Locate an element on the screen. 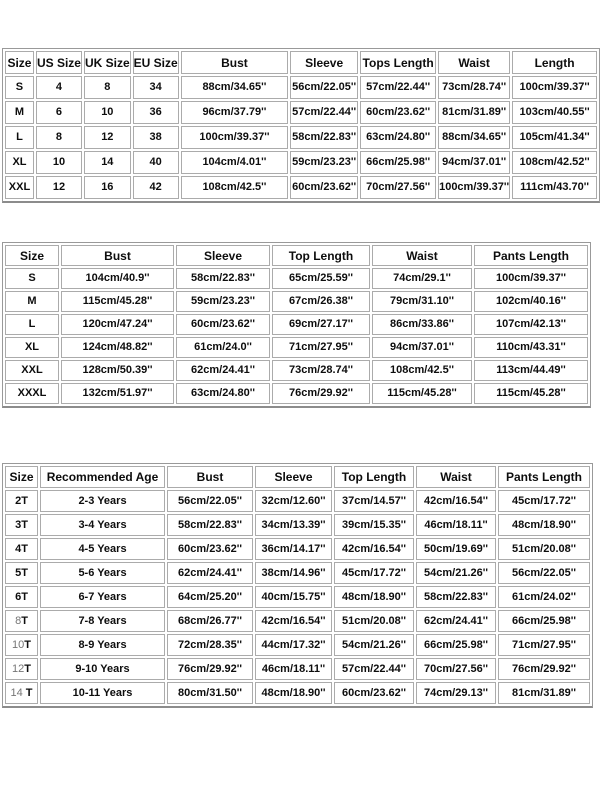 Image resolution: width=600 pixels, height=798 pixels. value-cell: 36 is located at coordinates (155, 112).